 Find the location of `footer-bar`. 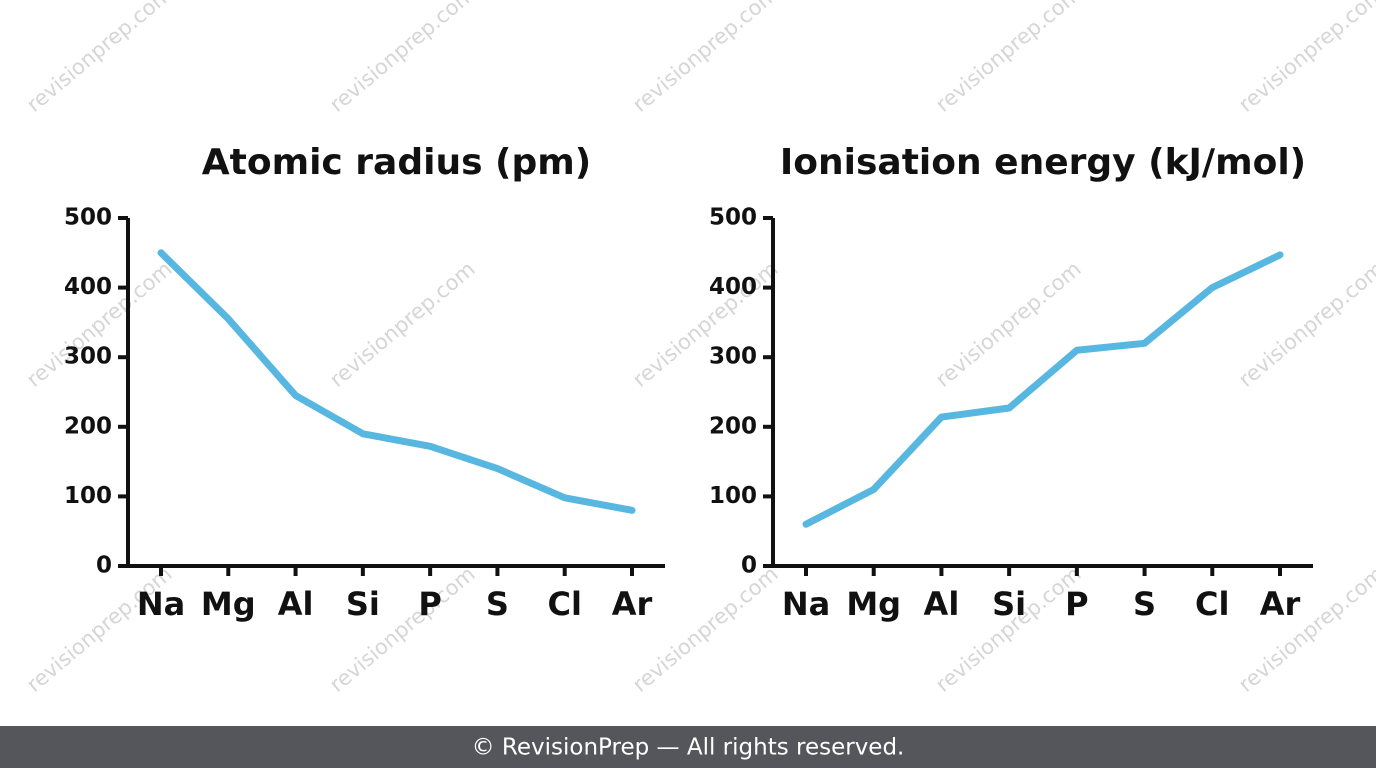

footer-bar is located at coordinates (688, 747).